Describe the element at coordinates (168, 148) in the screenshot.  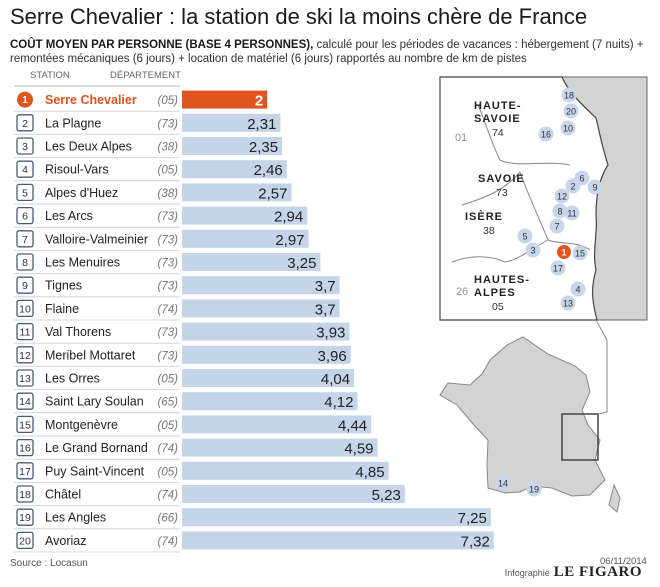
I see `station-departement: (38)` at that location.